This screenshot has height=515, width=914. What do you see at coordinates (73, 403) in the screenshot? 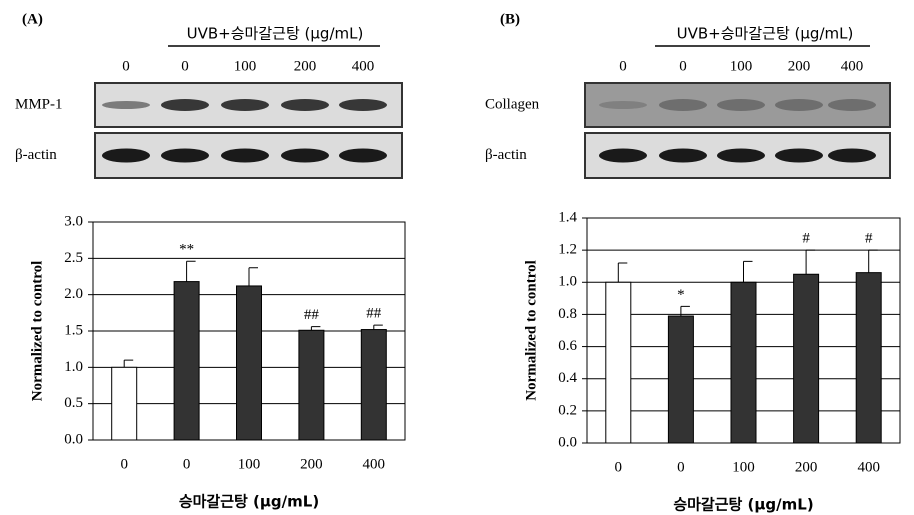
I see `y-tick-label: 0.5` at bounding box center [73, 403].